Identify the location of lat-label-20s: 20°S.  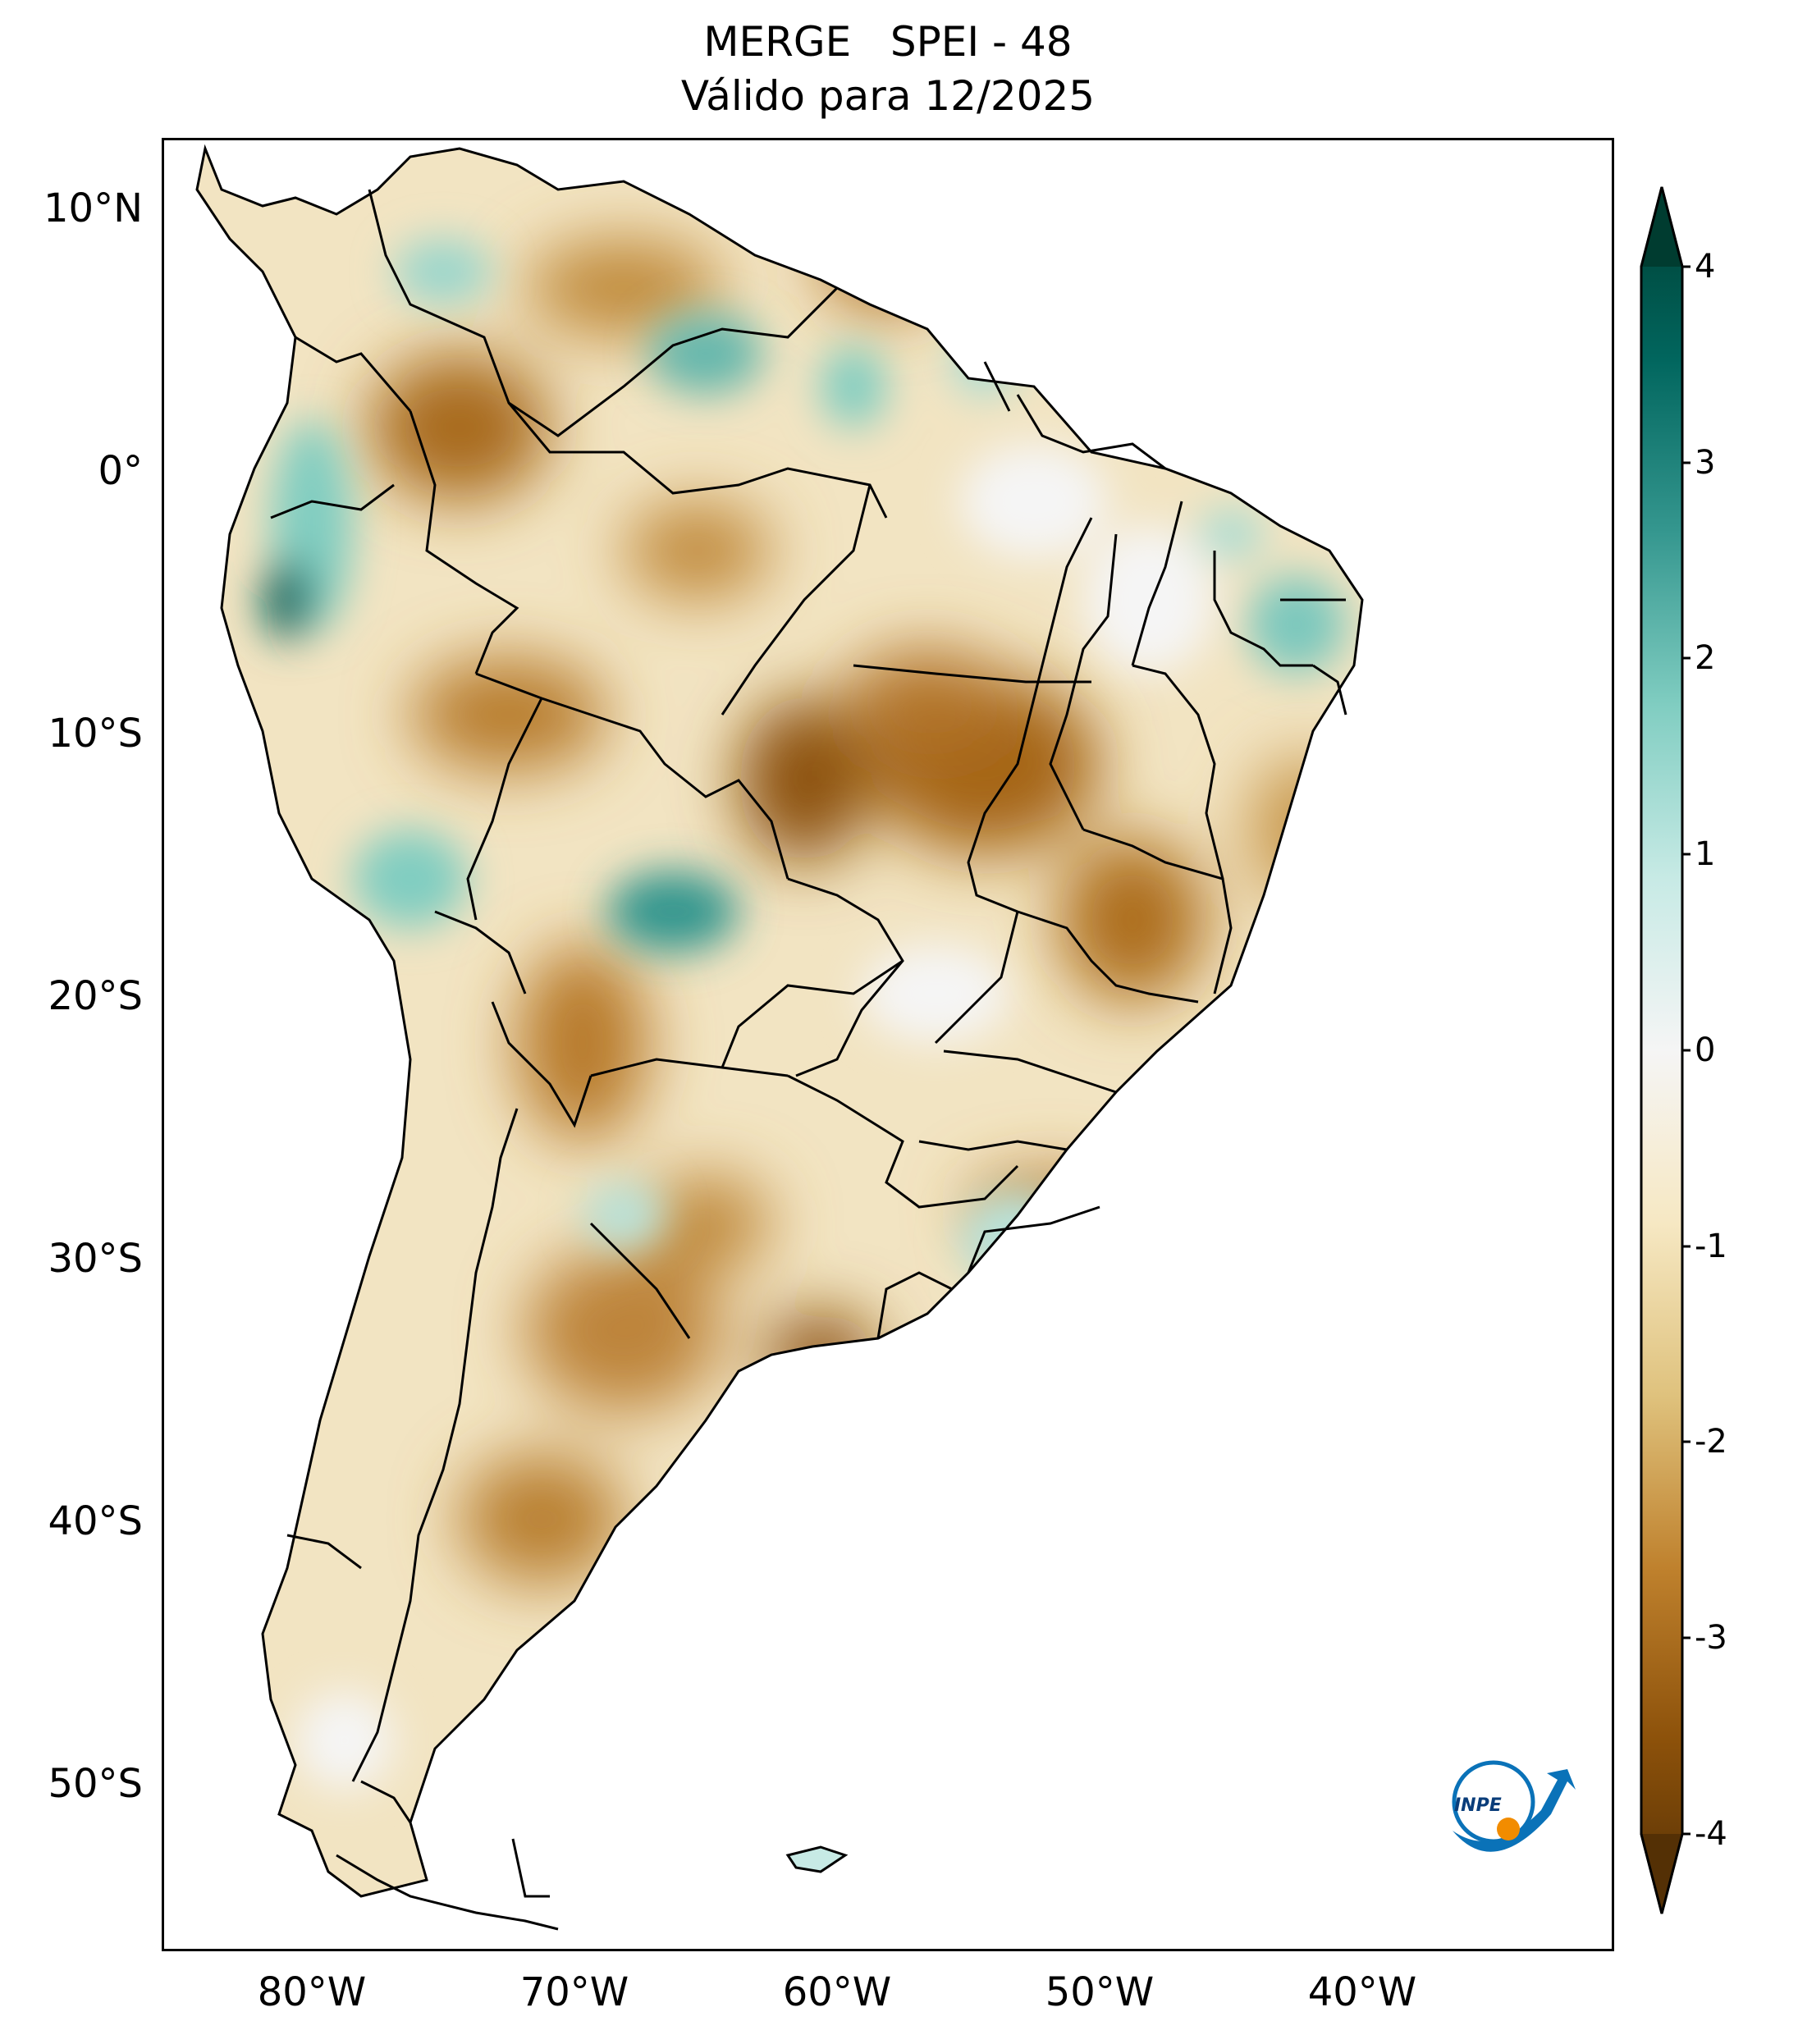
(95, 996).